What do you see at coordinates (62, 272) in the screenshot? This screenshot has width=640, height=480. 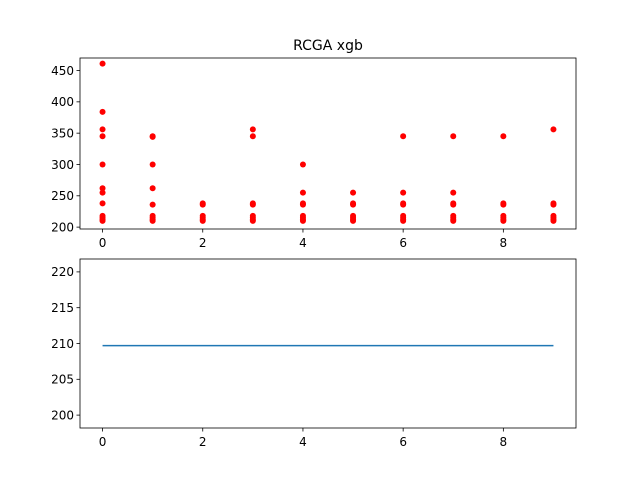 I see `y-tick-label: 220` at bounding box center [62, 272].